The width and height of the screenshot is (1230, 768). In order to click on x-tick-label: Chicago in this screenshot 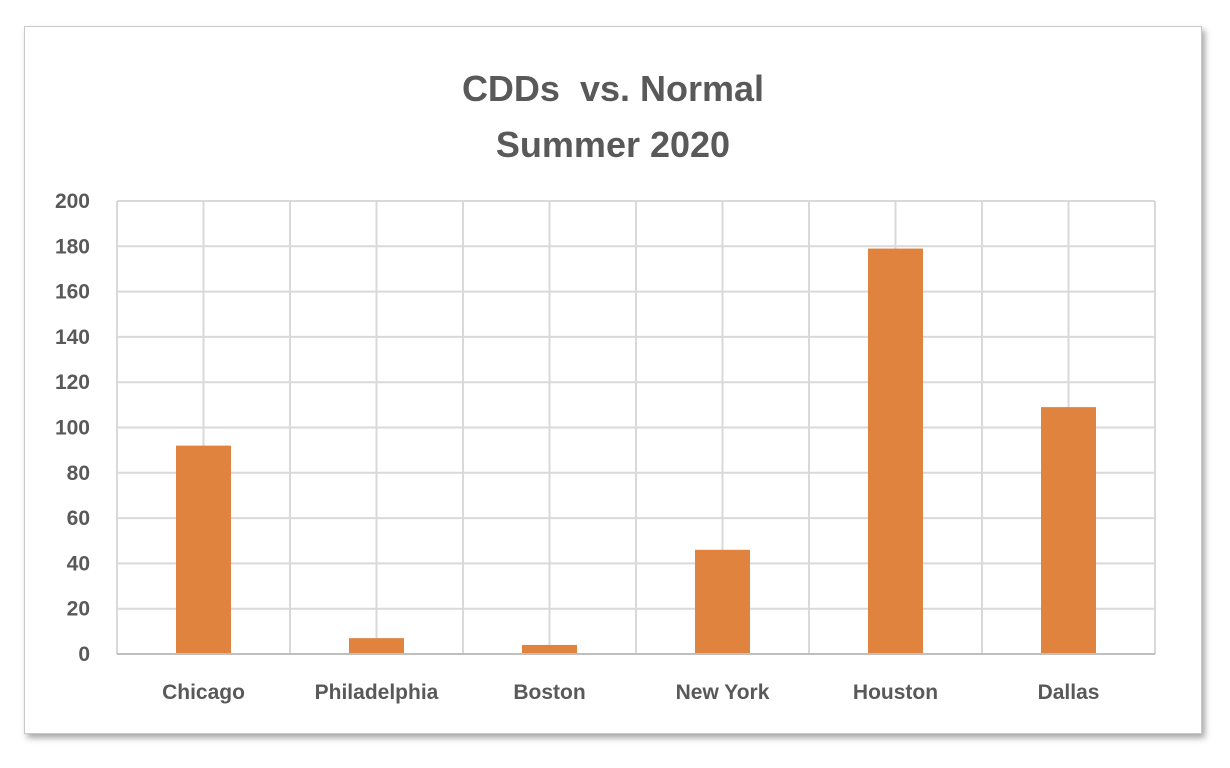, I will do `click(203, 692)`.